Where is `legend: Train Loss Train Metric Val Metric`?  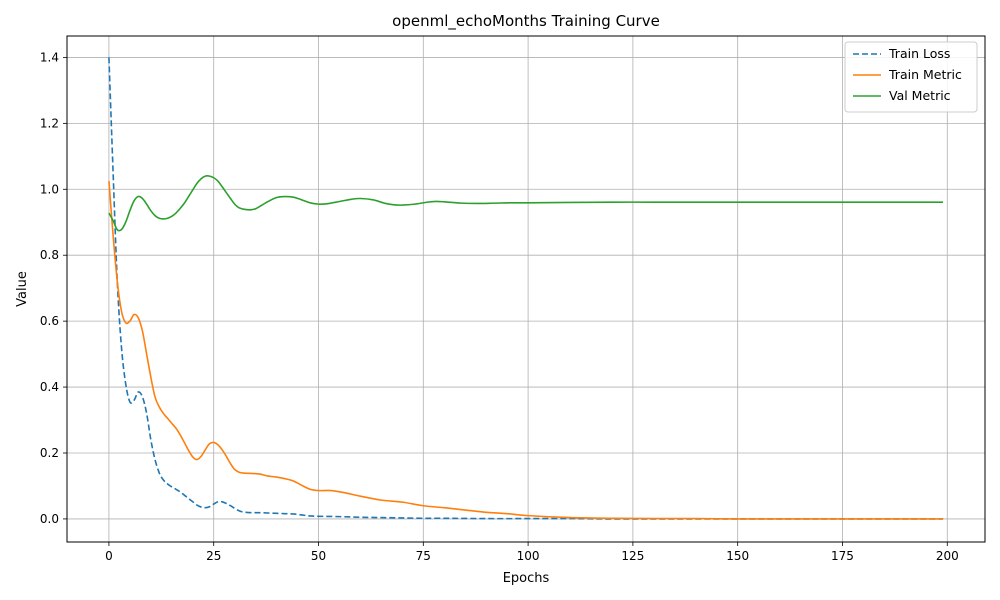 legend: Train Loss Train Metric Val Metric is located at coordinates (911, 77).